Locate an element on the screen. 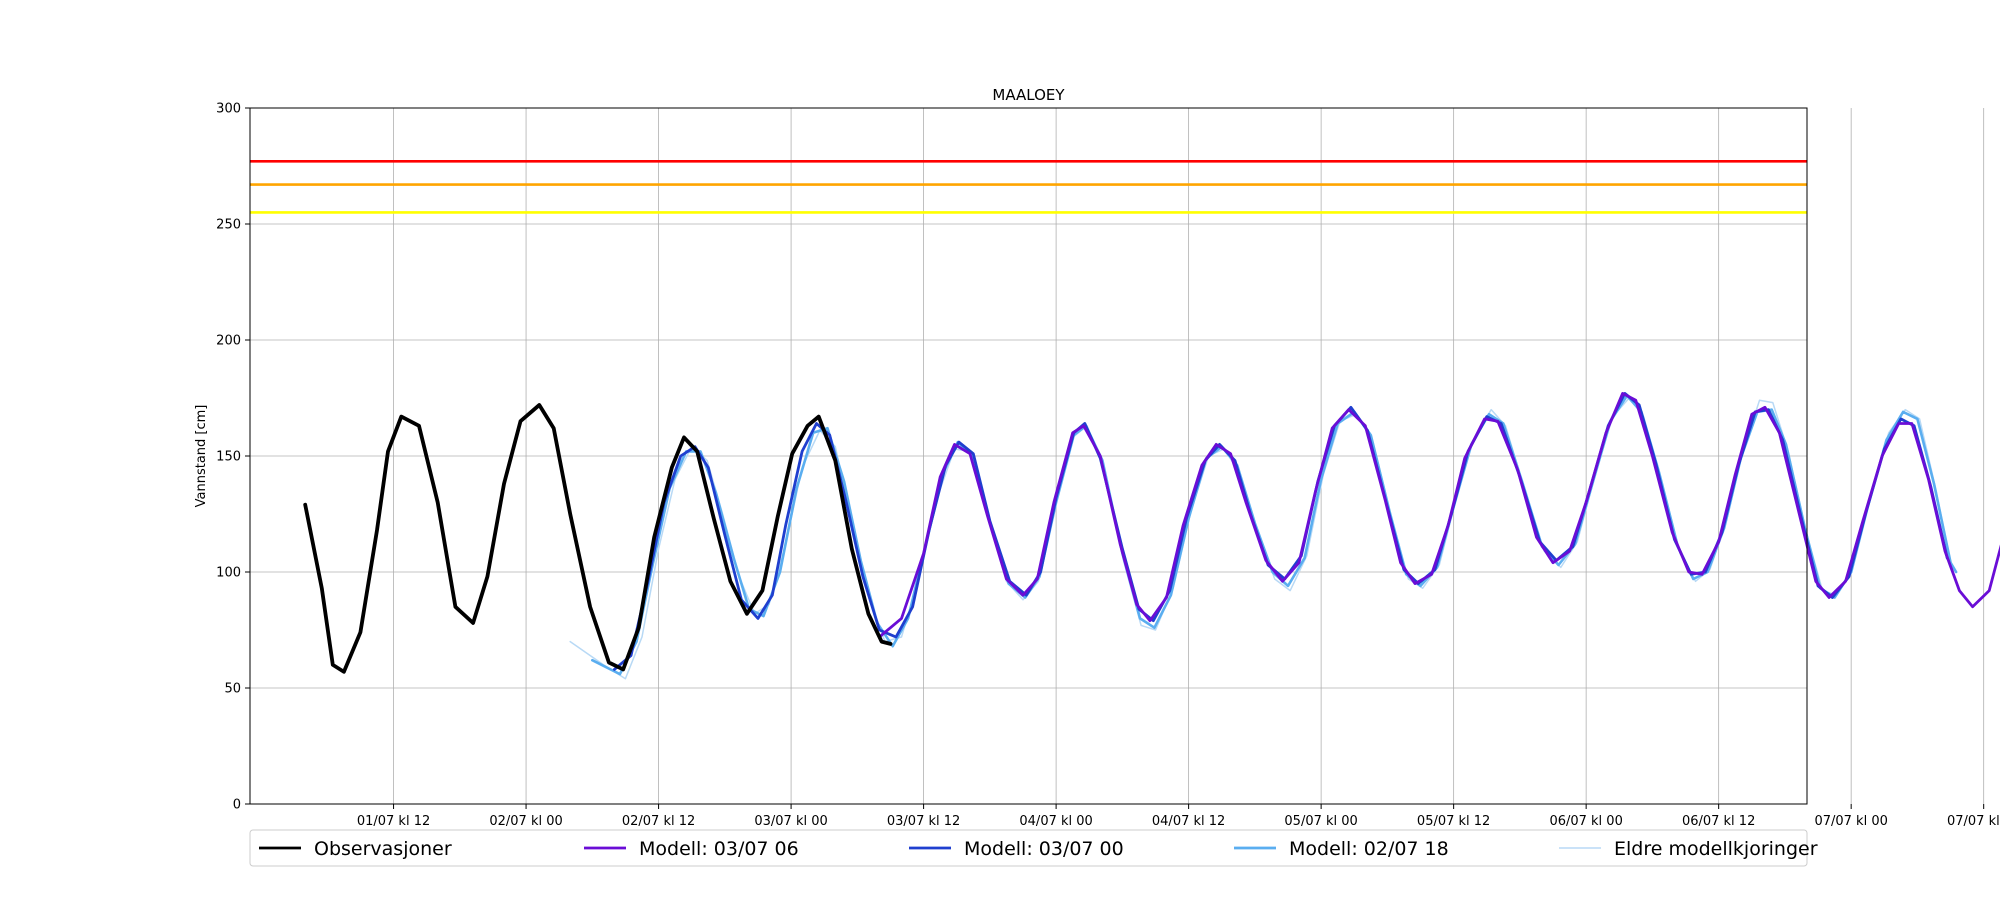 The width and height of the screenshot is (2000, 900). x-tick-label: 02/07 kl 12 is located at coordinates (658, 821).